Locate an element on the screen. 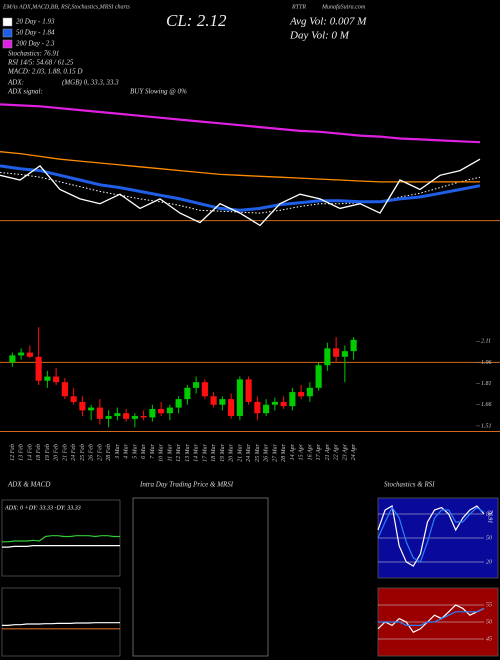 The width and height of the screenshot is (500, 660). day-volume: Day Vol: 0 M is located at coordinates (319, 36).